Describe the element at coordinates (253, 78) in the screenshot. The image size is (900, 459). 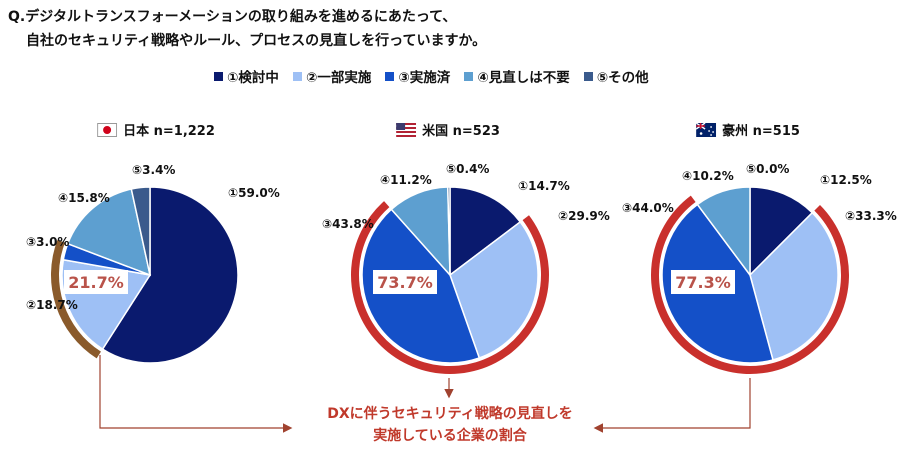
I see `legend-label: ①検討中` at that location.